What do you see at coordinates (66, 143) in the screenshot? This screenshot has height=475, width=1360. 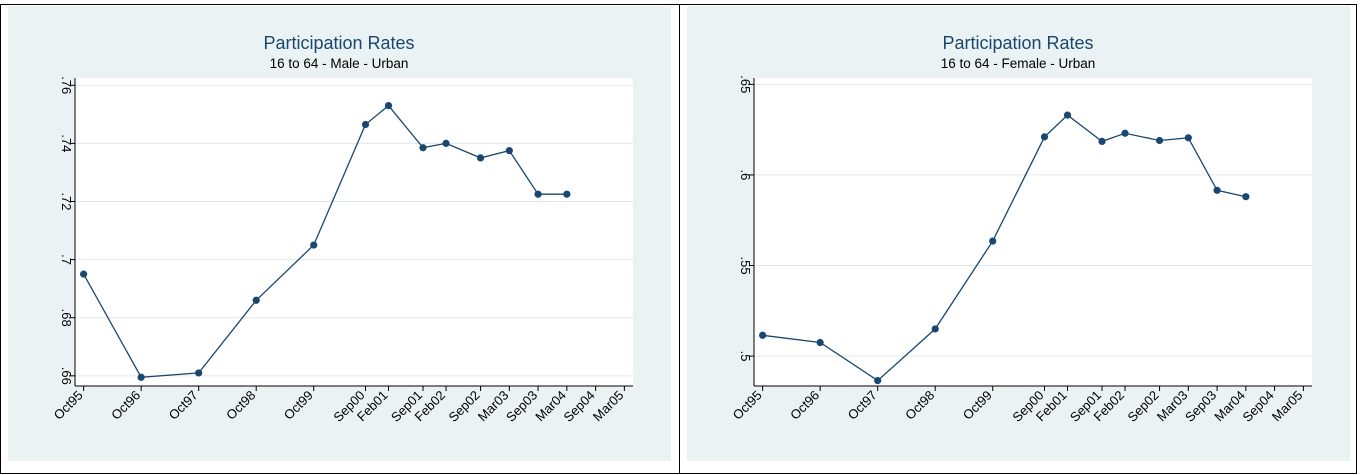 I see `y-tick-label: .74` at bounding box center [66, 143].